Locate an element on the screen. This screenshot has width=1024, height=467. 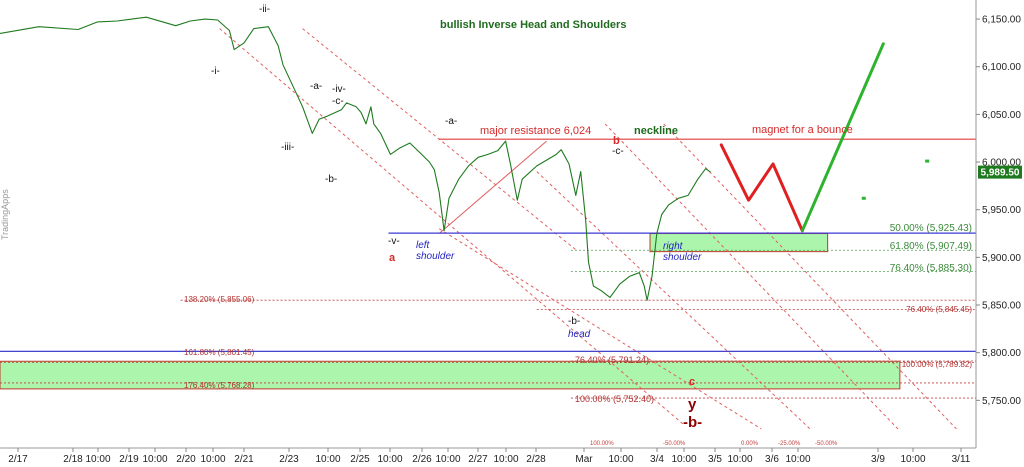
magnet-label: magnet for a bounce is located at coordinates (802, 130).